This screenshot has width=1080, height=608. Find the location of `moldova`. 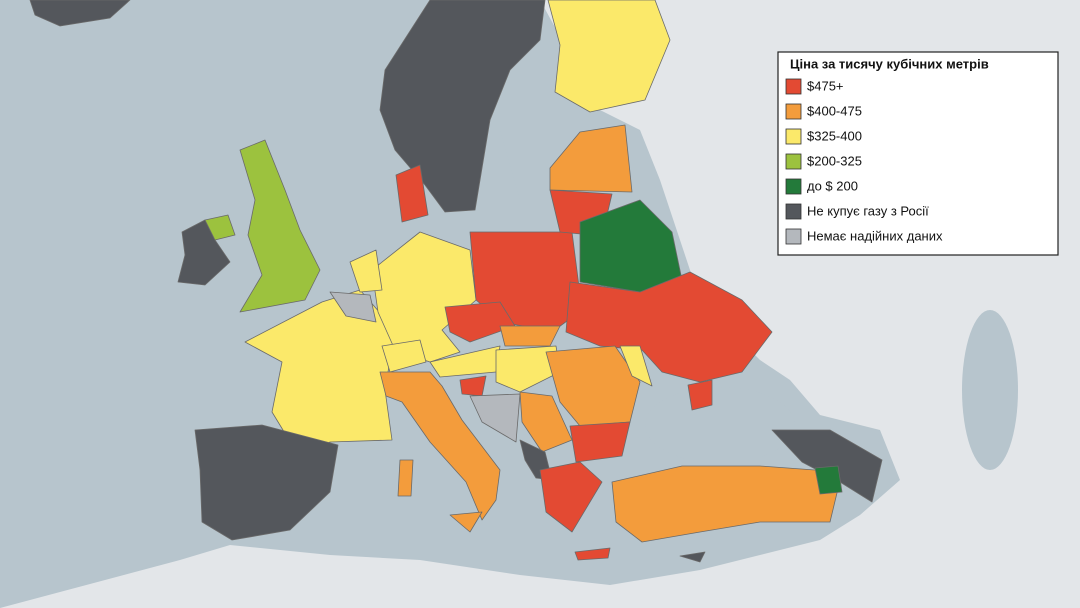

moldova is located at coordinates (636, 366).